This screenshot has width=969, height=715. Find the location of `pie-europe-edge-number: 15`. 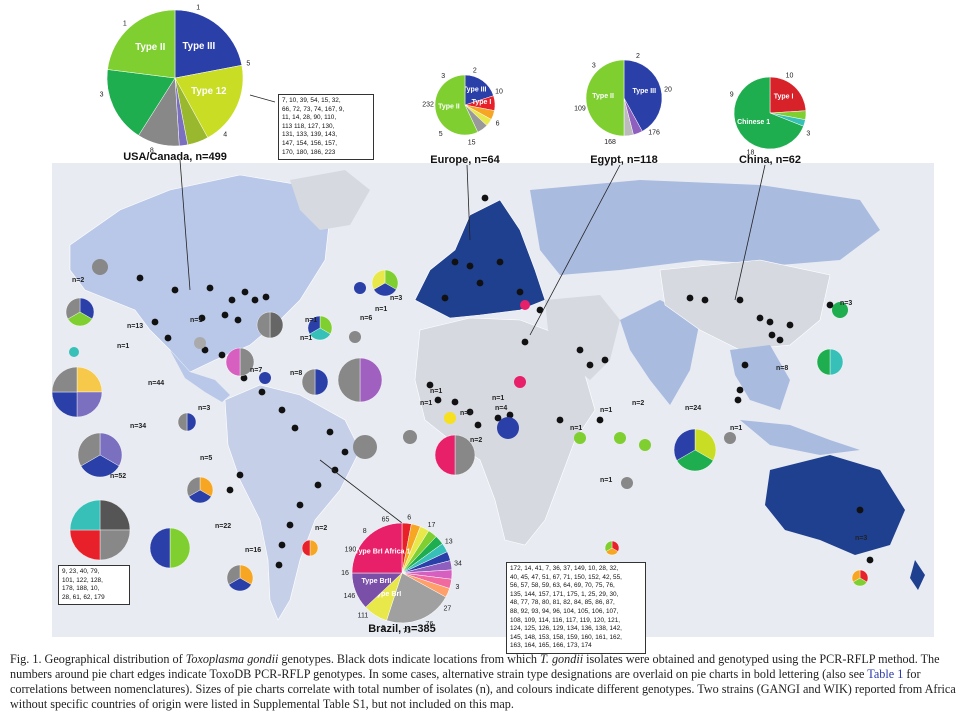

pie-europe-edge-number: 15 is located at coordinates (472, 142).